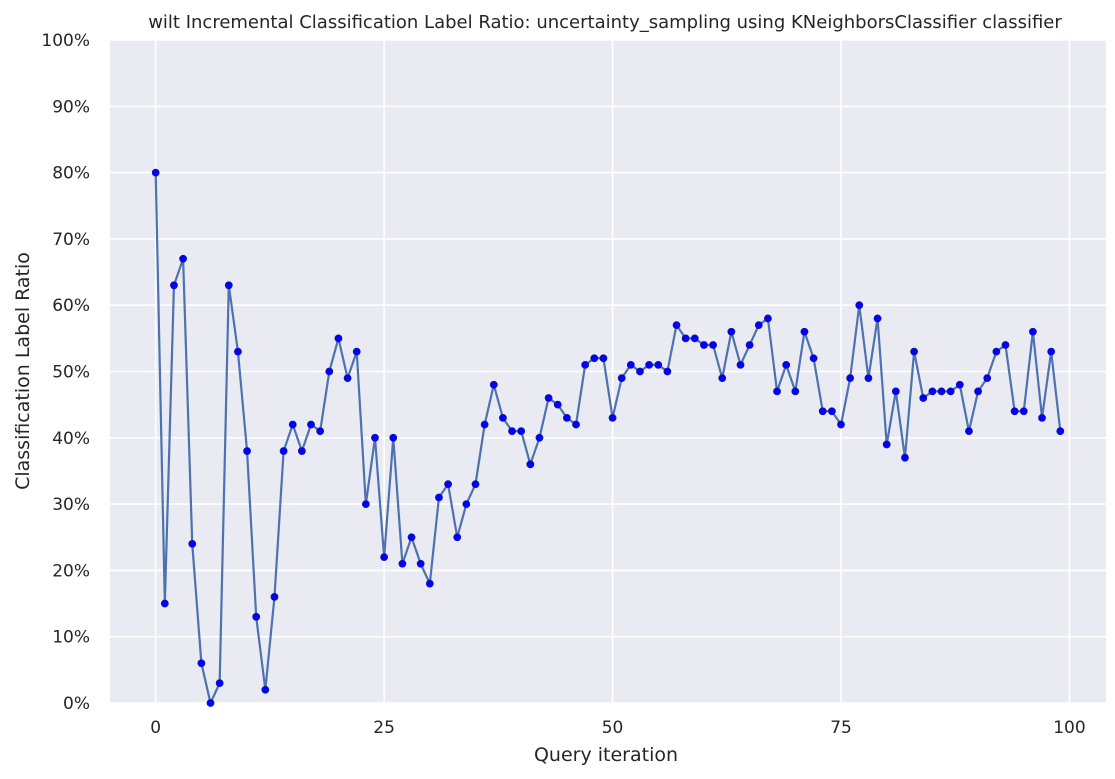 This screenshot has height=779, width=1115. I want to click on y-tick-label: 90%, so click(71, 107).